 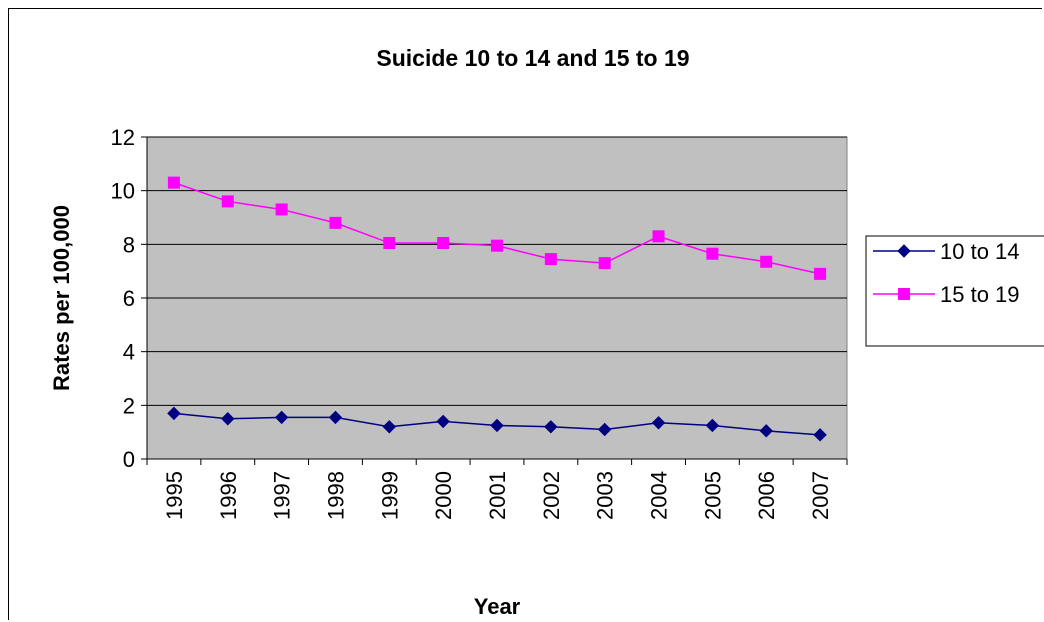 I want to click on legend-box, so click(x=954, y=291).